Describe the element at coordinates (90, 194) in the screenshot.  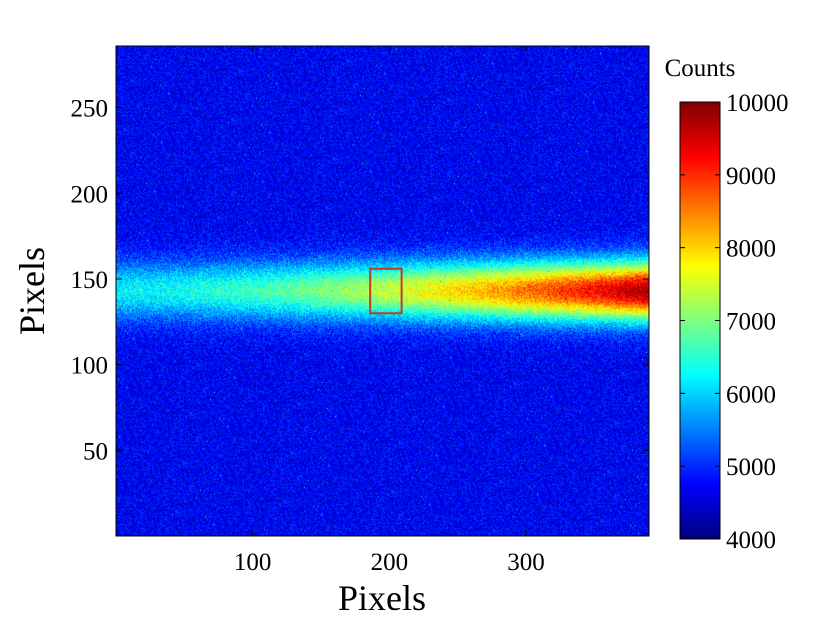
I see `y-tick-label: 200` at that location.